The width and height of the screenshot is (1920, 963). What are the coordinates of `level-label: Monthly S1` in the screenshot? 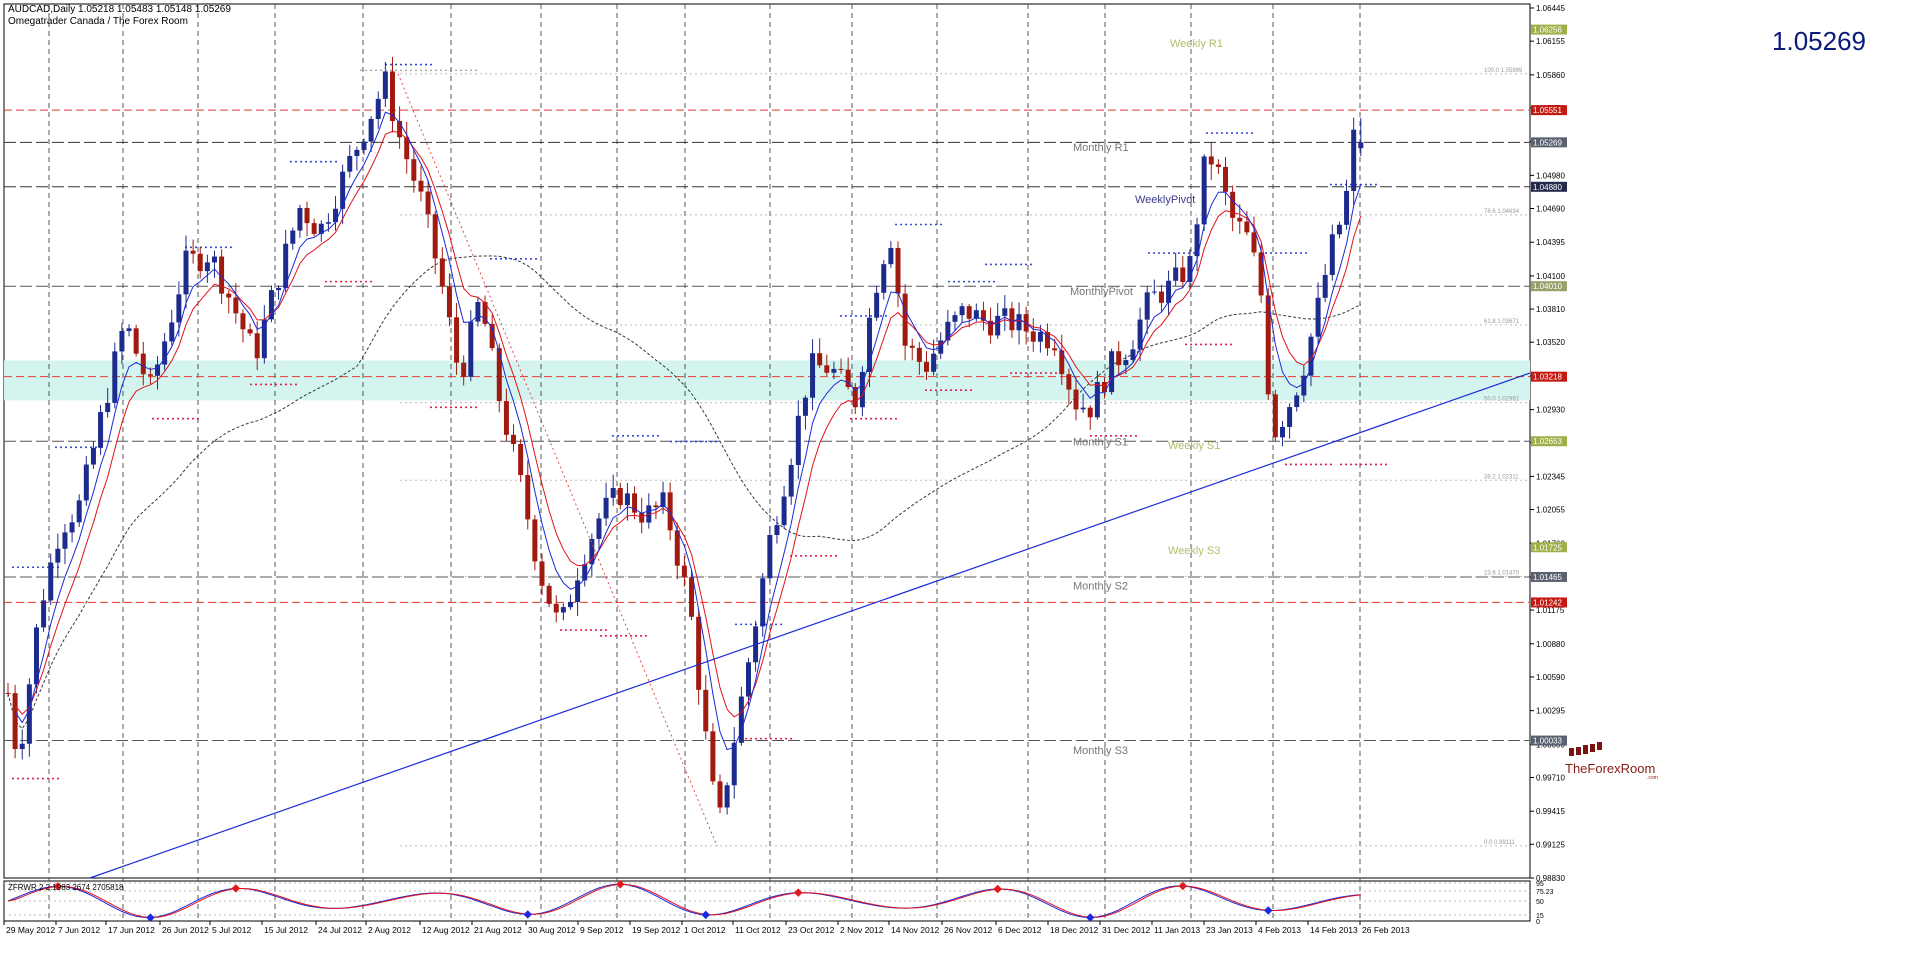 It's located at (1100, 443).